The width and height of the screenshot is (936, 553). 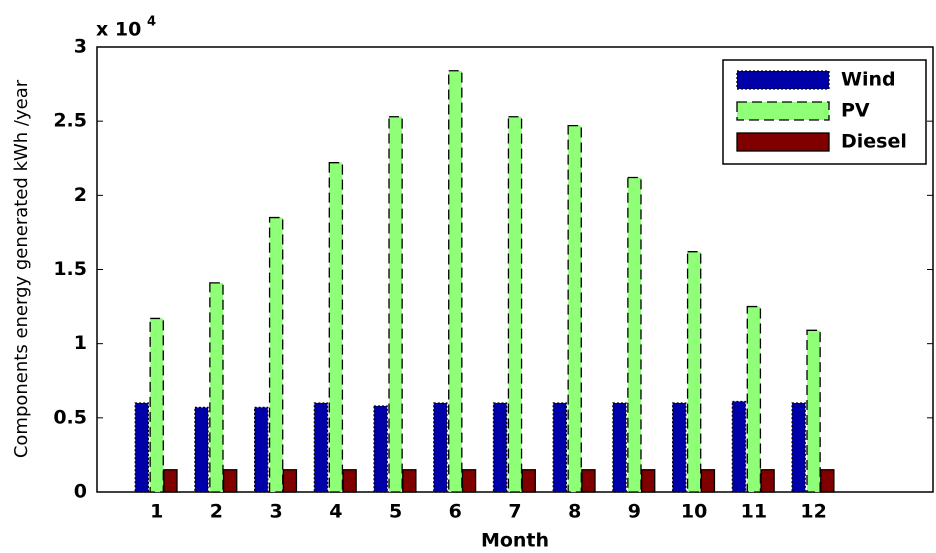 What do you see at coordinates (80, 343) in the screenshot?
I see `y-tick-label: 1` at bounding box center [80, 343].